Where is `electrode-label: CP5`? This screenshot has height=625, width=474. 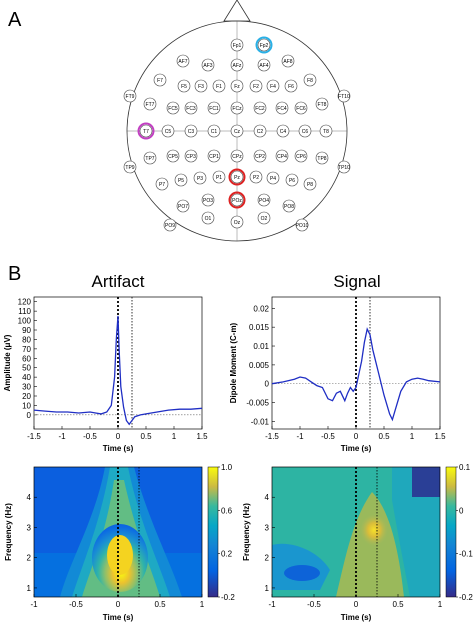 electrode-label: CP5 is located at coordinates (173, 157).